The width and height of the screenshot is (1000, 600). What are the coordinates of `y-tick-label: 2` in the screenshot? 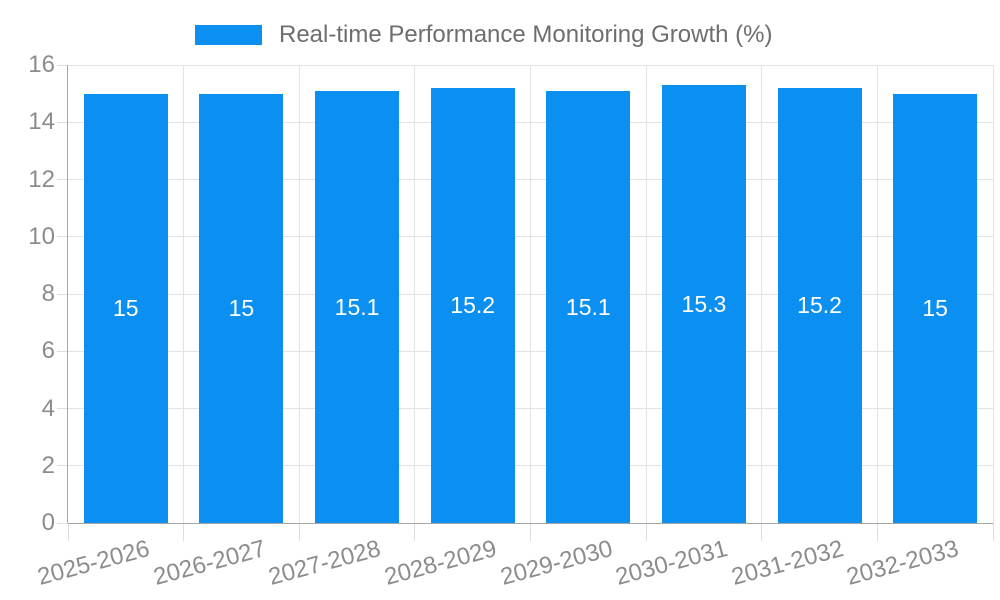 It's located at (48, 465).